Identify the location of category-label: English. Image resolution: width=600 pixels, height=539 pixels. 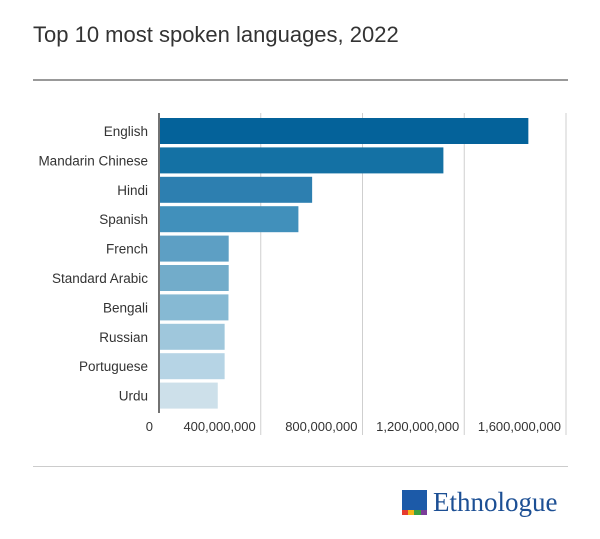
(126, 131).